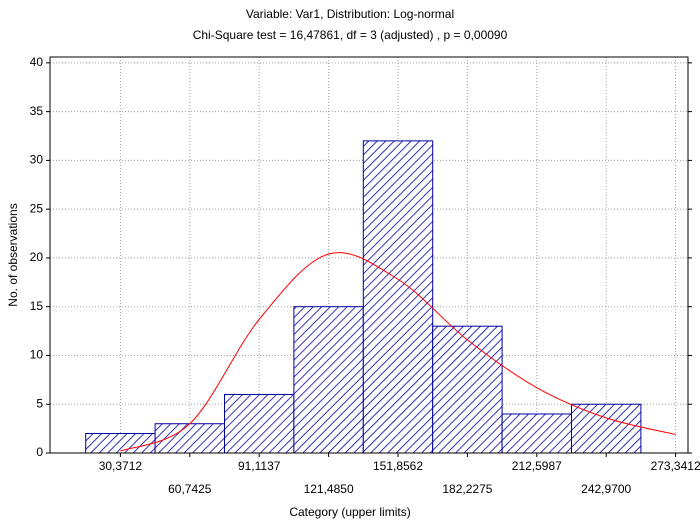 This screenshot has width=700, height=527. Describe the element at coordinates (37, 208) in the screenshot. I see `y-tick-label: 25` at that location.